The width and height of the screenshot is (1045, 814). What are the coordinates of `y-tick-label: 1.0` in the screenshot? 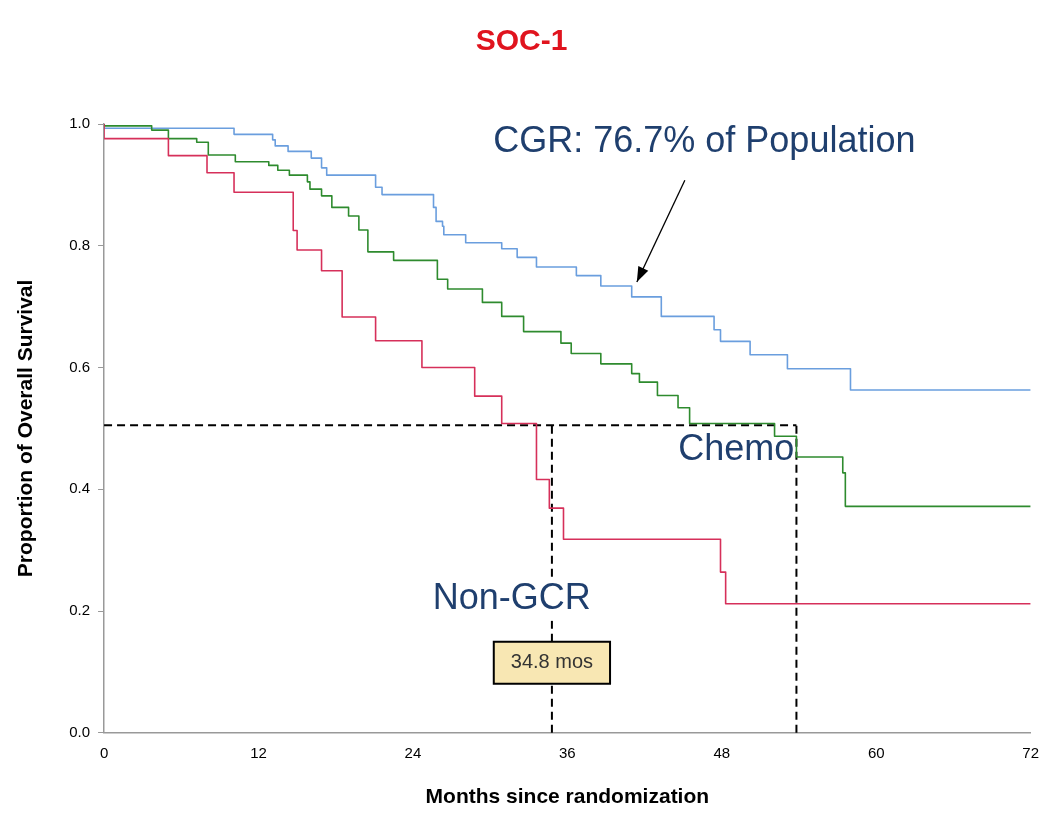 It's located at (80, 123).